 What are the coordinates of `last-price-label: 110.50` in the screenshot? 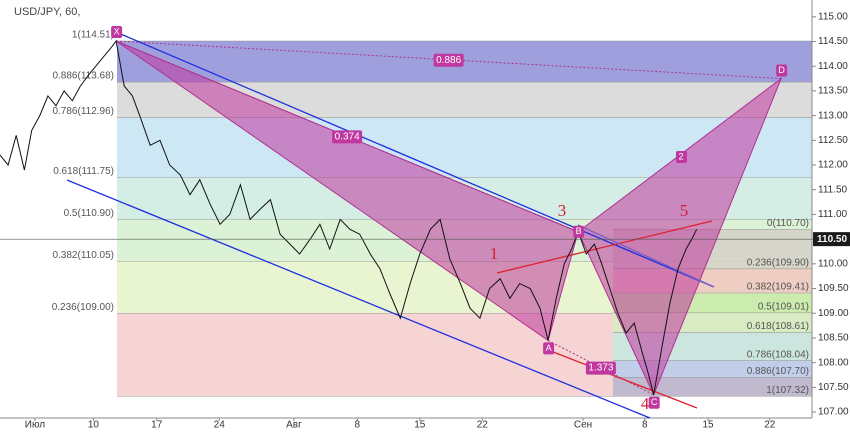 It's located at (832, 239).